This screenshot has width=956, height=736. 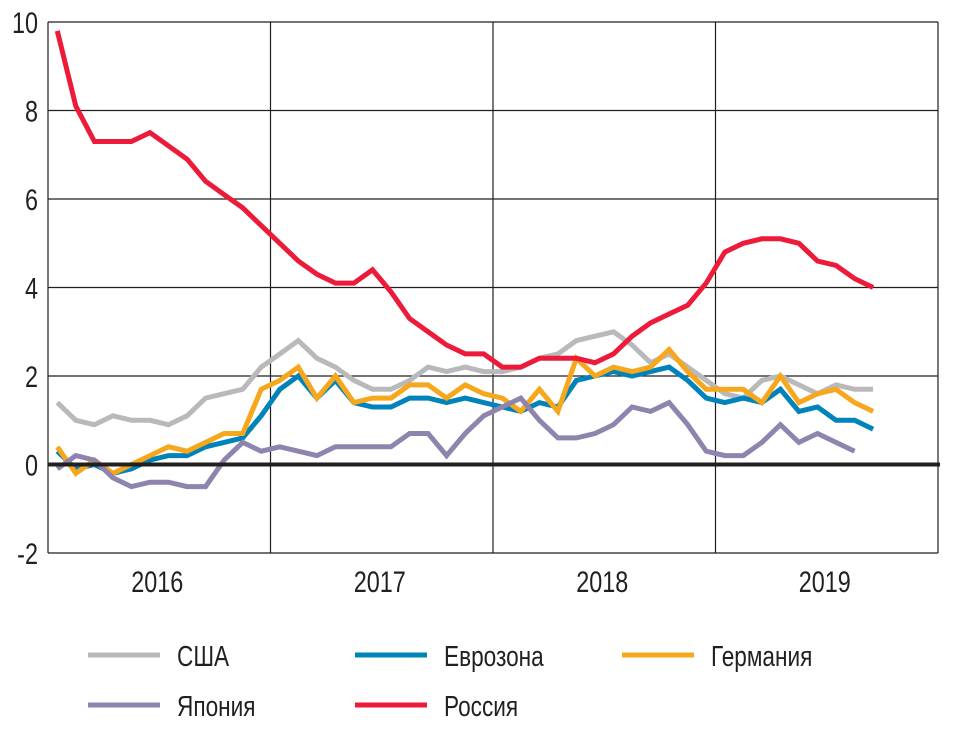 What do you see at coordinates (27, 553) in the screenshot?
I see `y-tick-label: -2` at bounding box center [27, 553].